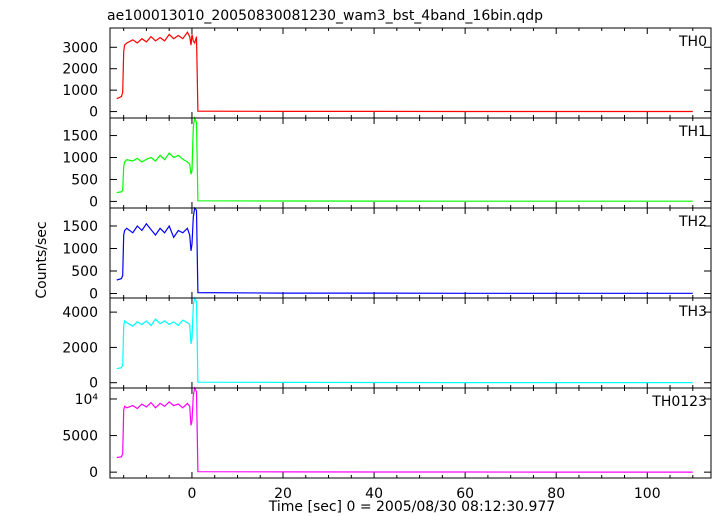  Describe the element at coordinates (404, 250) in the screenshot. I see `series-line-th2` at that location.